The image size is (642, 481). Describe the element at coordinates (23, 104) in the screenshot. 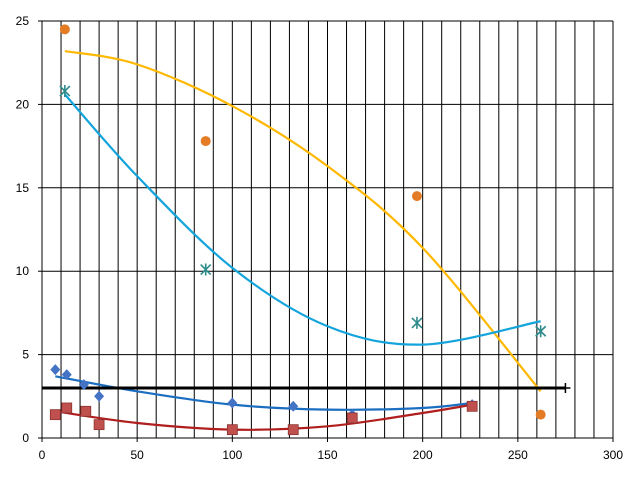

I see `y-tick-label: 20` at that location.